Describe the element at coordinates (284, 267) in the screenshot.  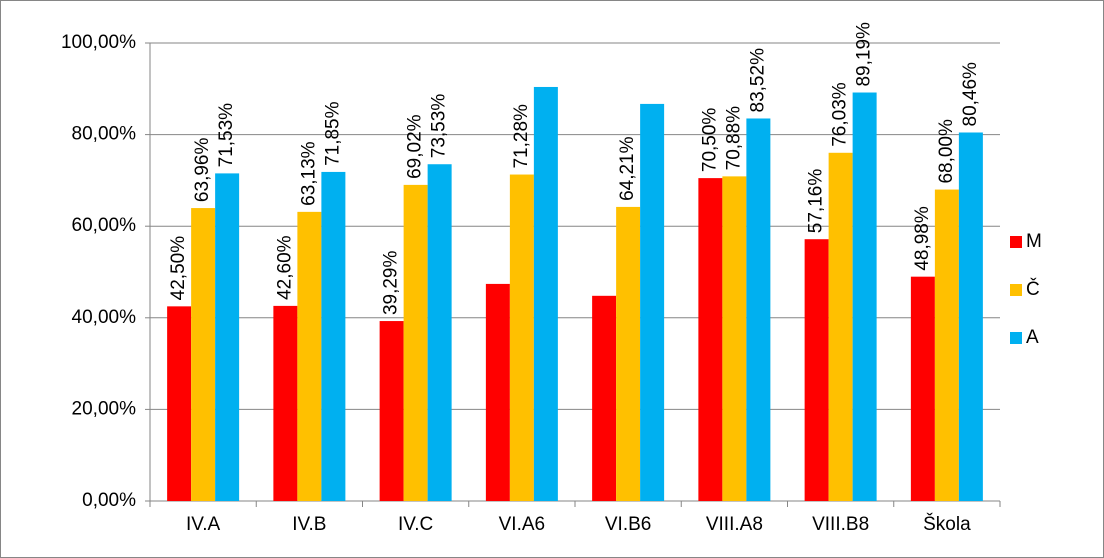
I see `data-label: 42,60%` at that location.